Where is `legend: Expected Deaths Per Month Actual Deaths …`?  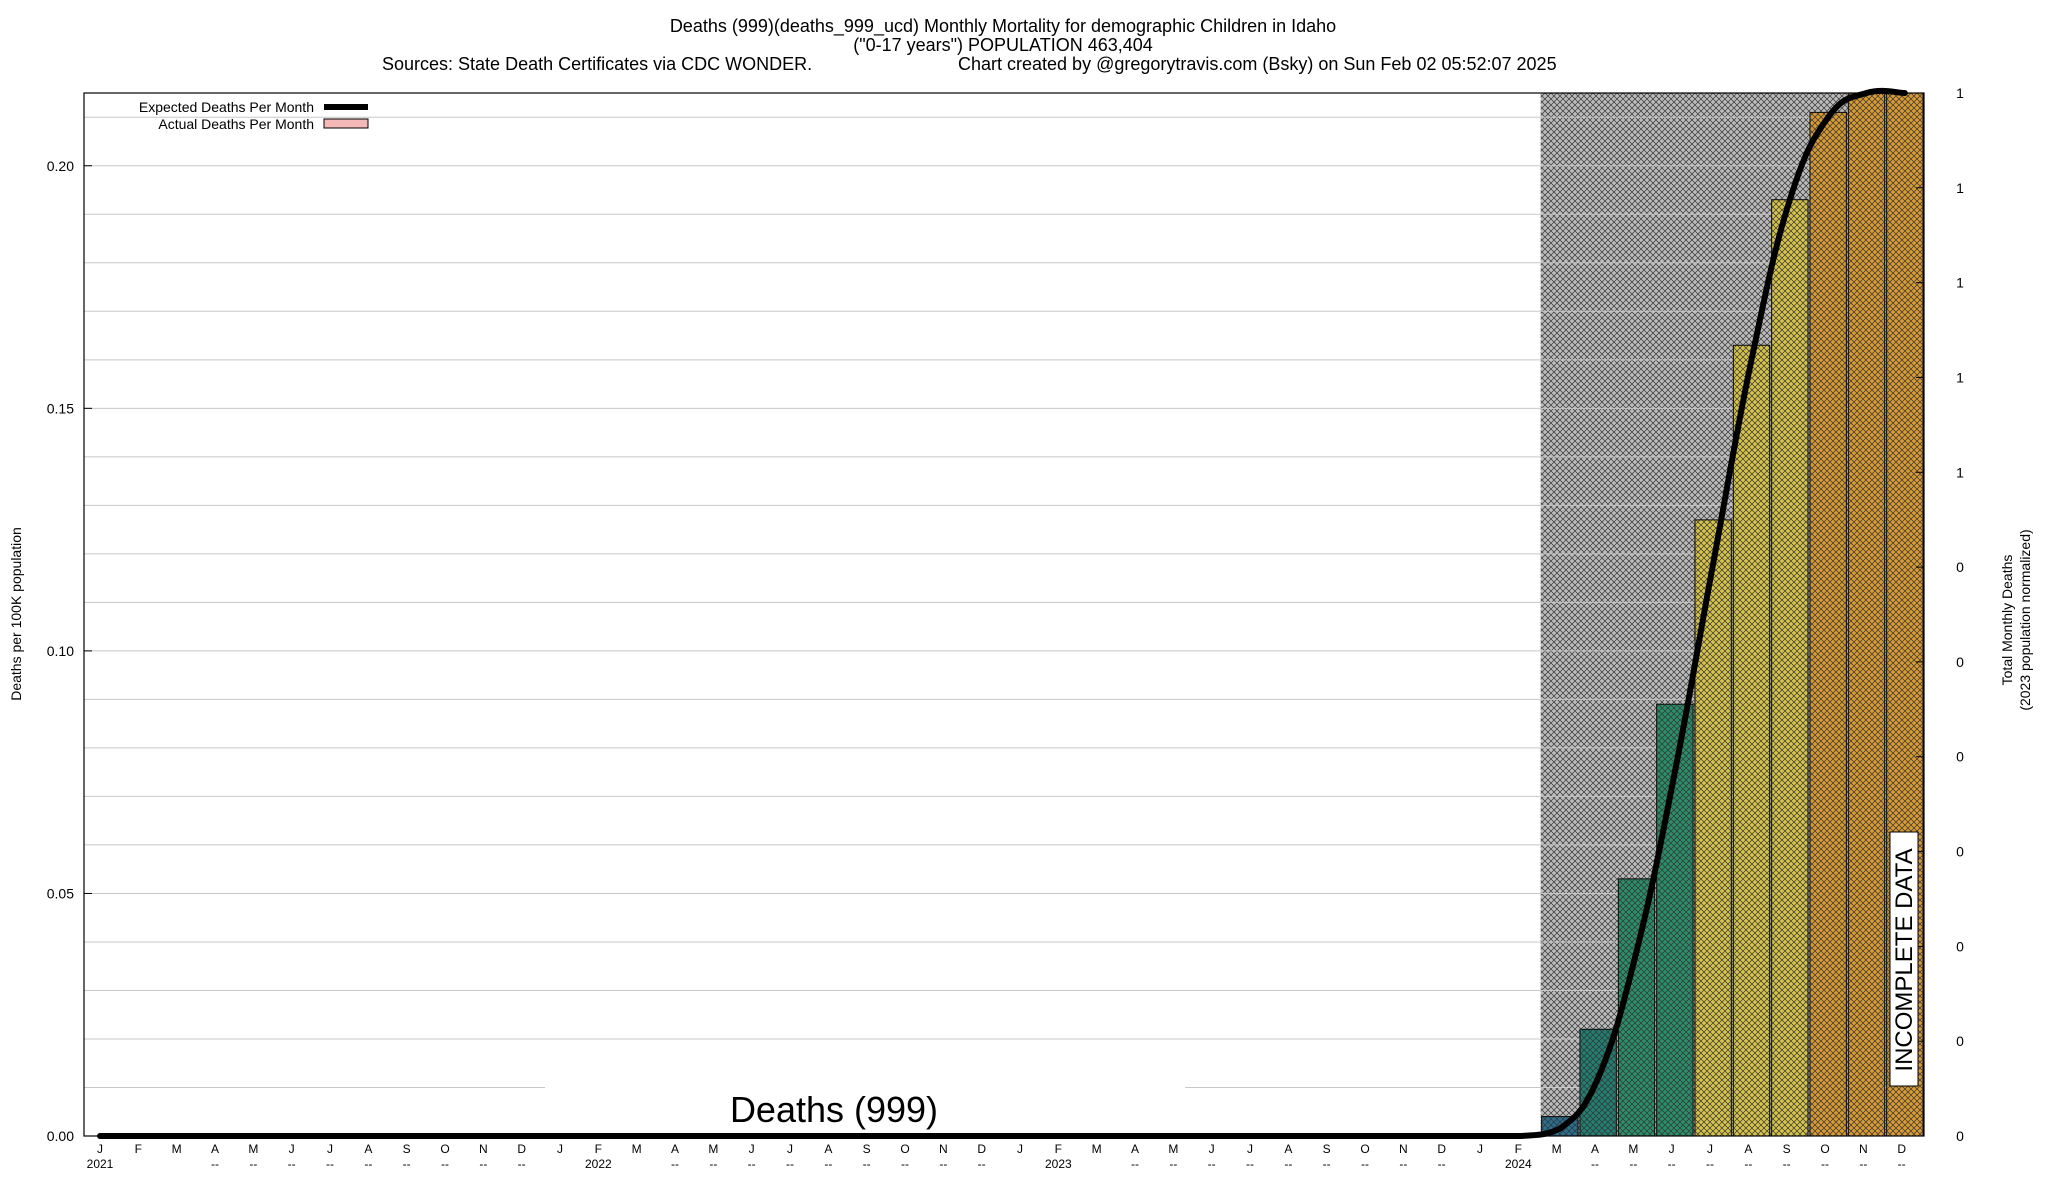
legend: Expected Deaths Per Month Actual Deaths … is located at coordinates (254, 115).